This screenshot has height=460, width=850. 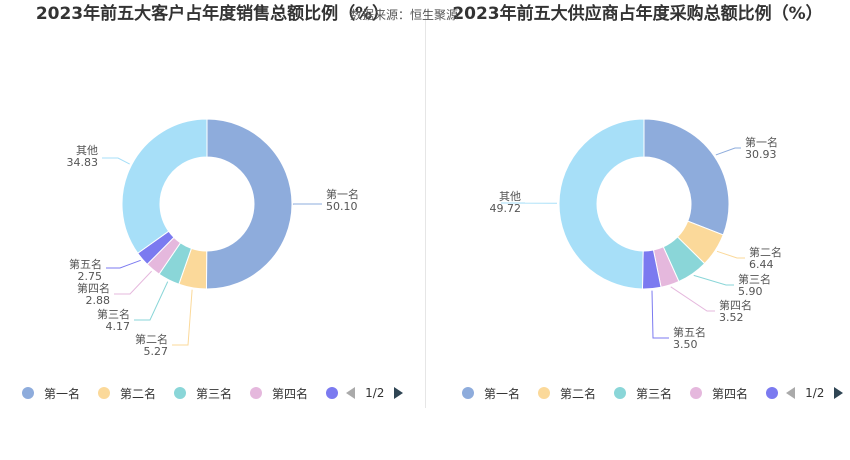 I want to click on slice-value-label: 3.52, so click(x=731, y=317).